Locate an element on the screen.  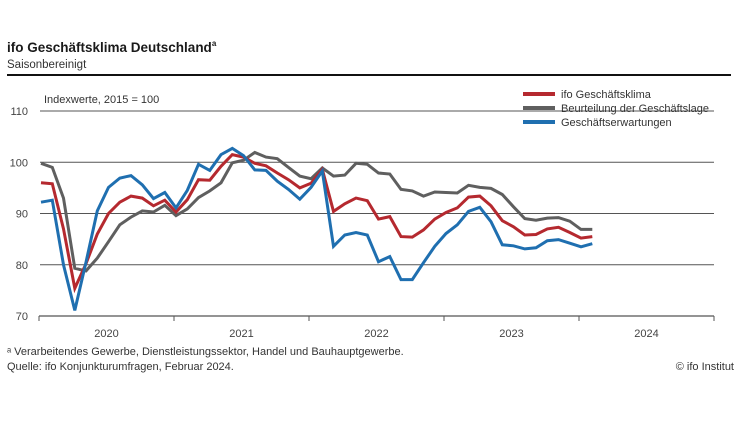
x-tick-label: 2024 is located at coordinates (646, 334).